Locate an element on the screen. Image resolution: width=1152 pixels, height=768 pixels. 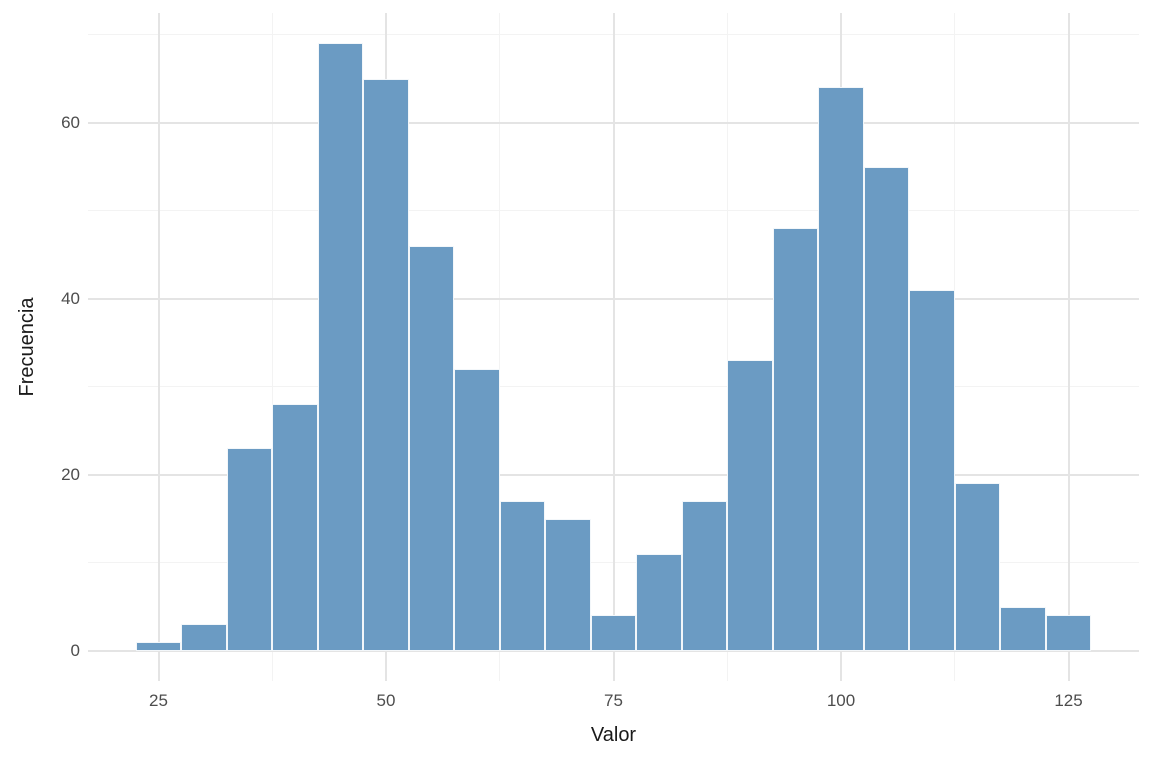
y-axis-title: Frecuencia is located at coordinates (27, 347).